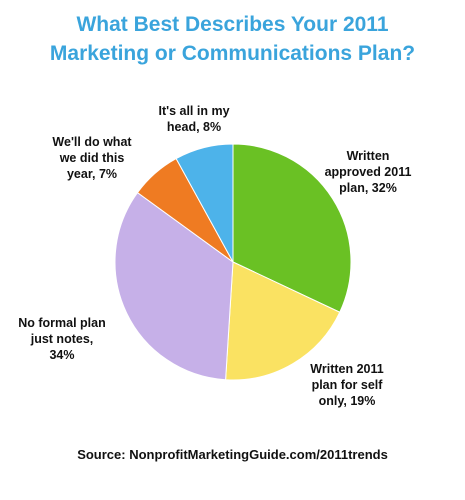  I want to click on slice-no-formal-plan-label-line: 34%, so click(61, 355).